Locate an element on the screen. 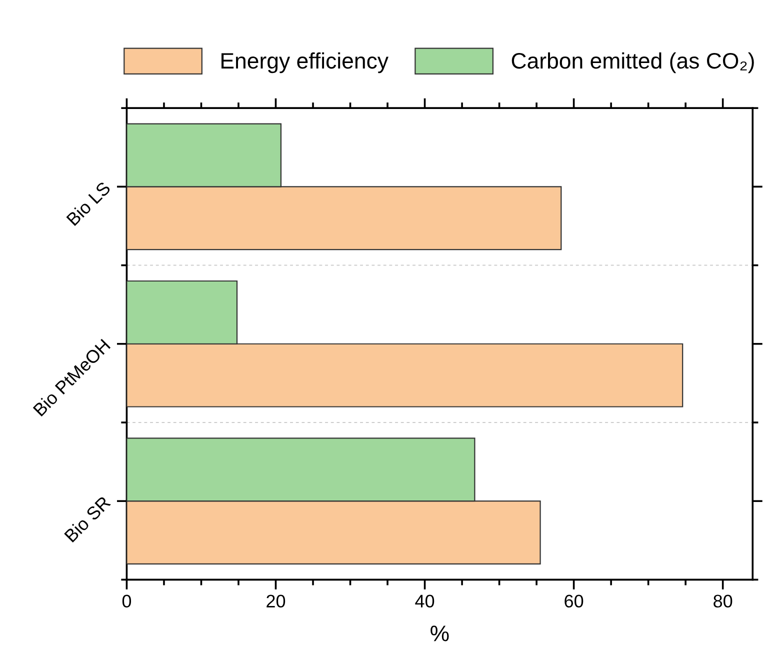  x-tick-label: 40 is located at coordinates (424, 601).